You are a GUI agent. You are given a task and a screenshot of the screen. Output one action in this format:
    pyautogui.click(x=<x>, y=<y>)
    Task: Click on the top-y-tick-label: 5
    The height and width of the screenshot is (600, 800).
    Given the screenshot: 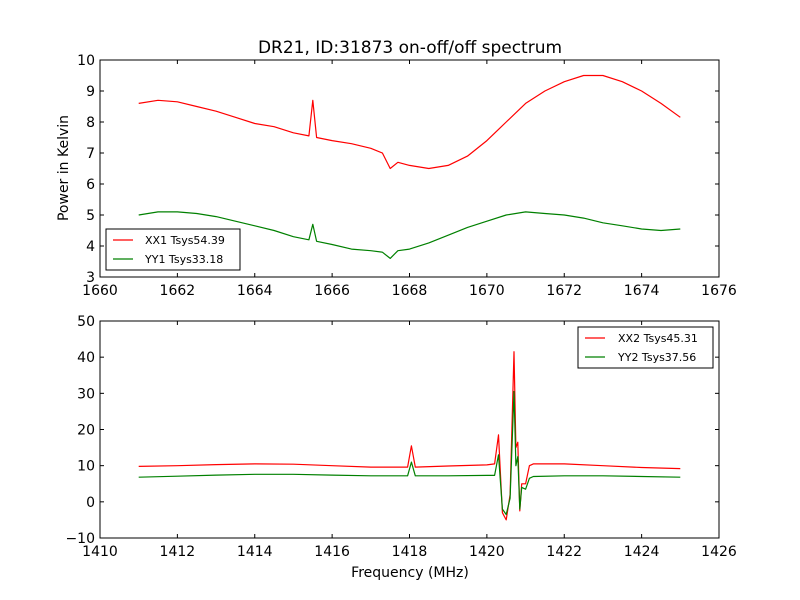 What is the action you would take?
    pyautogui.click(x=90, y=216)
    